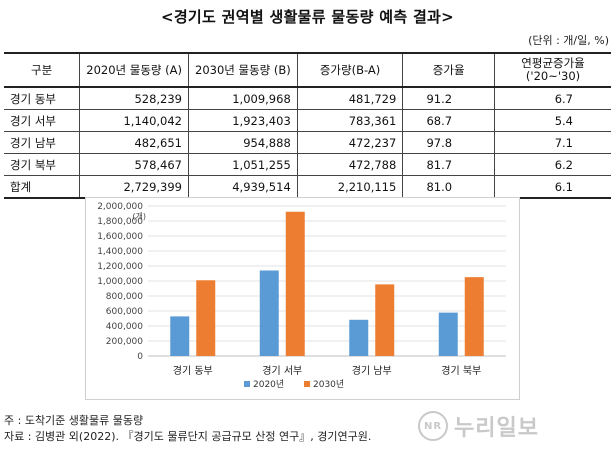  I want to click on cell-increase: 481,729, so click(349, 98).